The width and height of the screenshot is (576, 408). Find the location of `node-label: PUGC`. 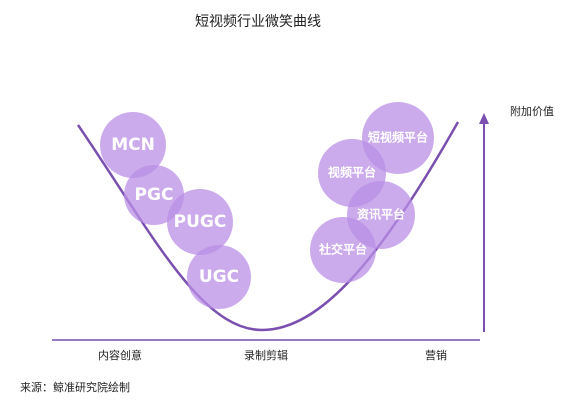

node-label: PUGC is located at coordinates (200, 222).